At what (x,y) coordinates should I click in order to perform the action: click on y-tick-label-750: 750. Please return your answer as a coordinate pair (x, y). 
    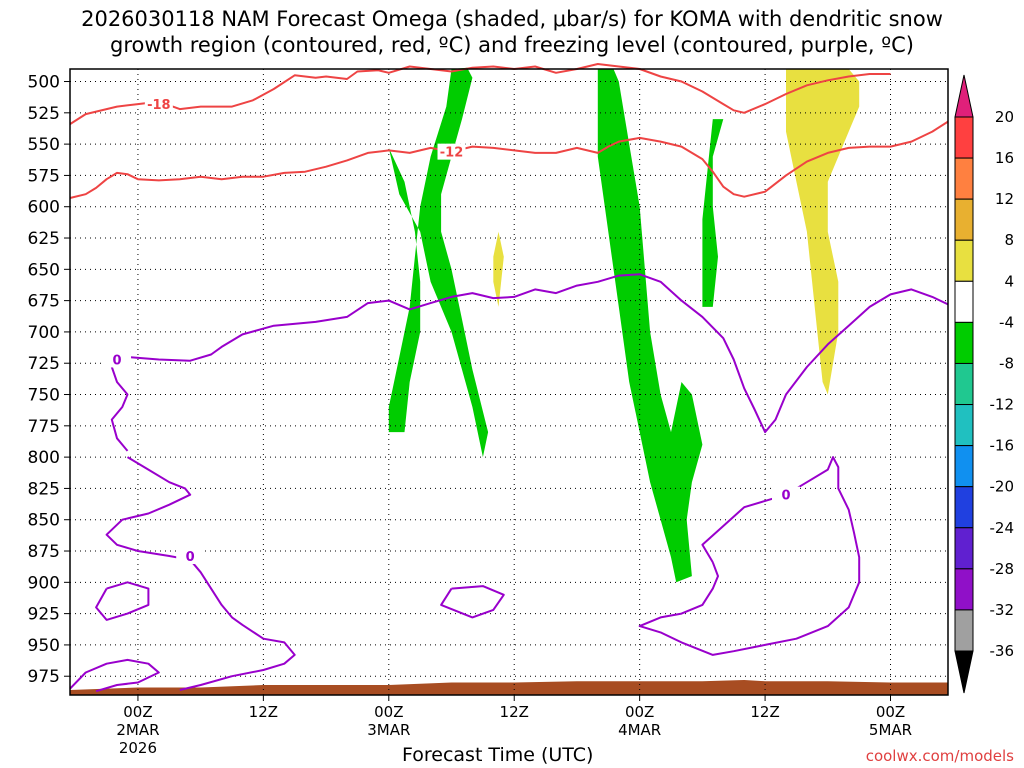
    Looking at the image, I should click on (44, 396).